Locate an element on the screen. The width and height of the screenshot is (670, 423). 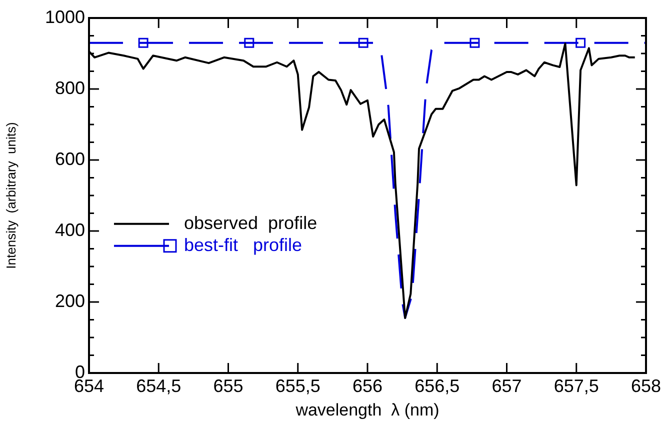
x-tick-label: 655 is located at coordinates (228, 386).